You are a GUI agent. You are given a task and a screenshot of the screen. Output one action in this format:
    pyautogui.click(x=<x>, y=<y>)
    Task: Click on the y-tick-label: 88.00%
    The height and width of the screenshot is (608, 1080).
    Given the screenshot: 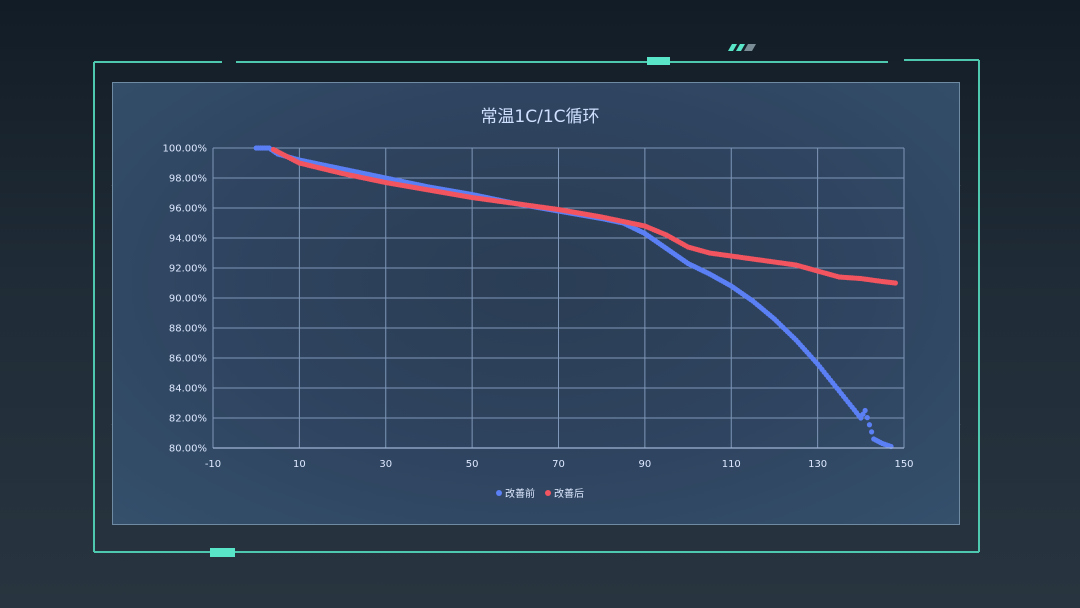 What is the action you would take?
    pyautogui.click(x=188, y=329)
    